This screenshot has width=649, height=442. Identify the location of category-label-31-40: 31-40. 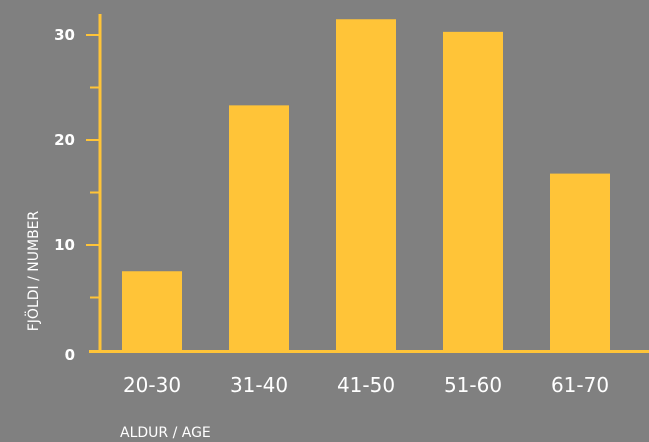
(259, 385).